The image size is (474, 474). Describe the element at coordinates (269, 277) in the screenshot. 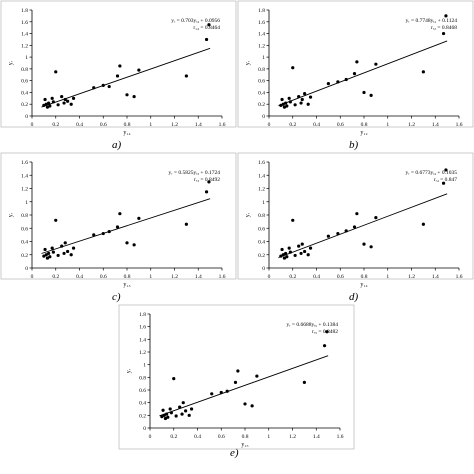

I see `x-tick-label-d: 0` at that location.